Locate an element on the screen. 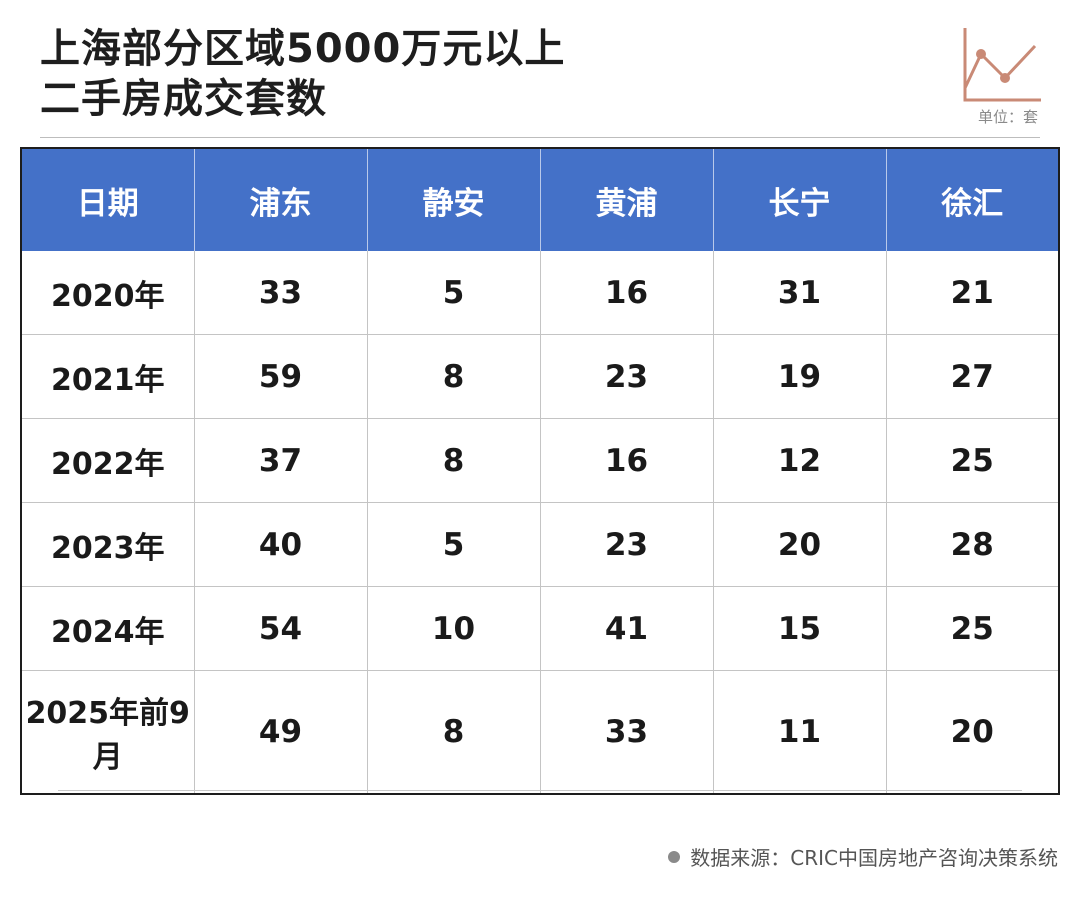 The image size is (1080, 915). unit-label: 单位：套 is located at coordinates (1007, 117).